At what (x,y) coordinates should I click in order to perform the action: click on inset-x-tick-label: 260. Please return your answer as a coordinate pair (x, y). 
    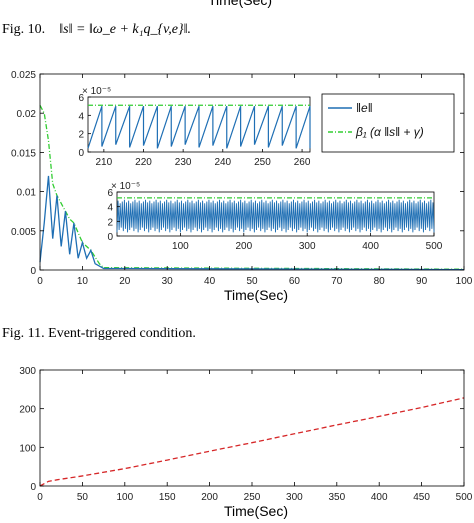
    Looking at the image, I should click on (302, 162).